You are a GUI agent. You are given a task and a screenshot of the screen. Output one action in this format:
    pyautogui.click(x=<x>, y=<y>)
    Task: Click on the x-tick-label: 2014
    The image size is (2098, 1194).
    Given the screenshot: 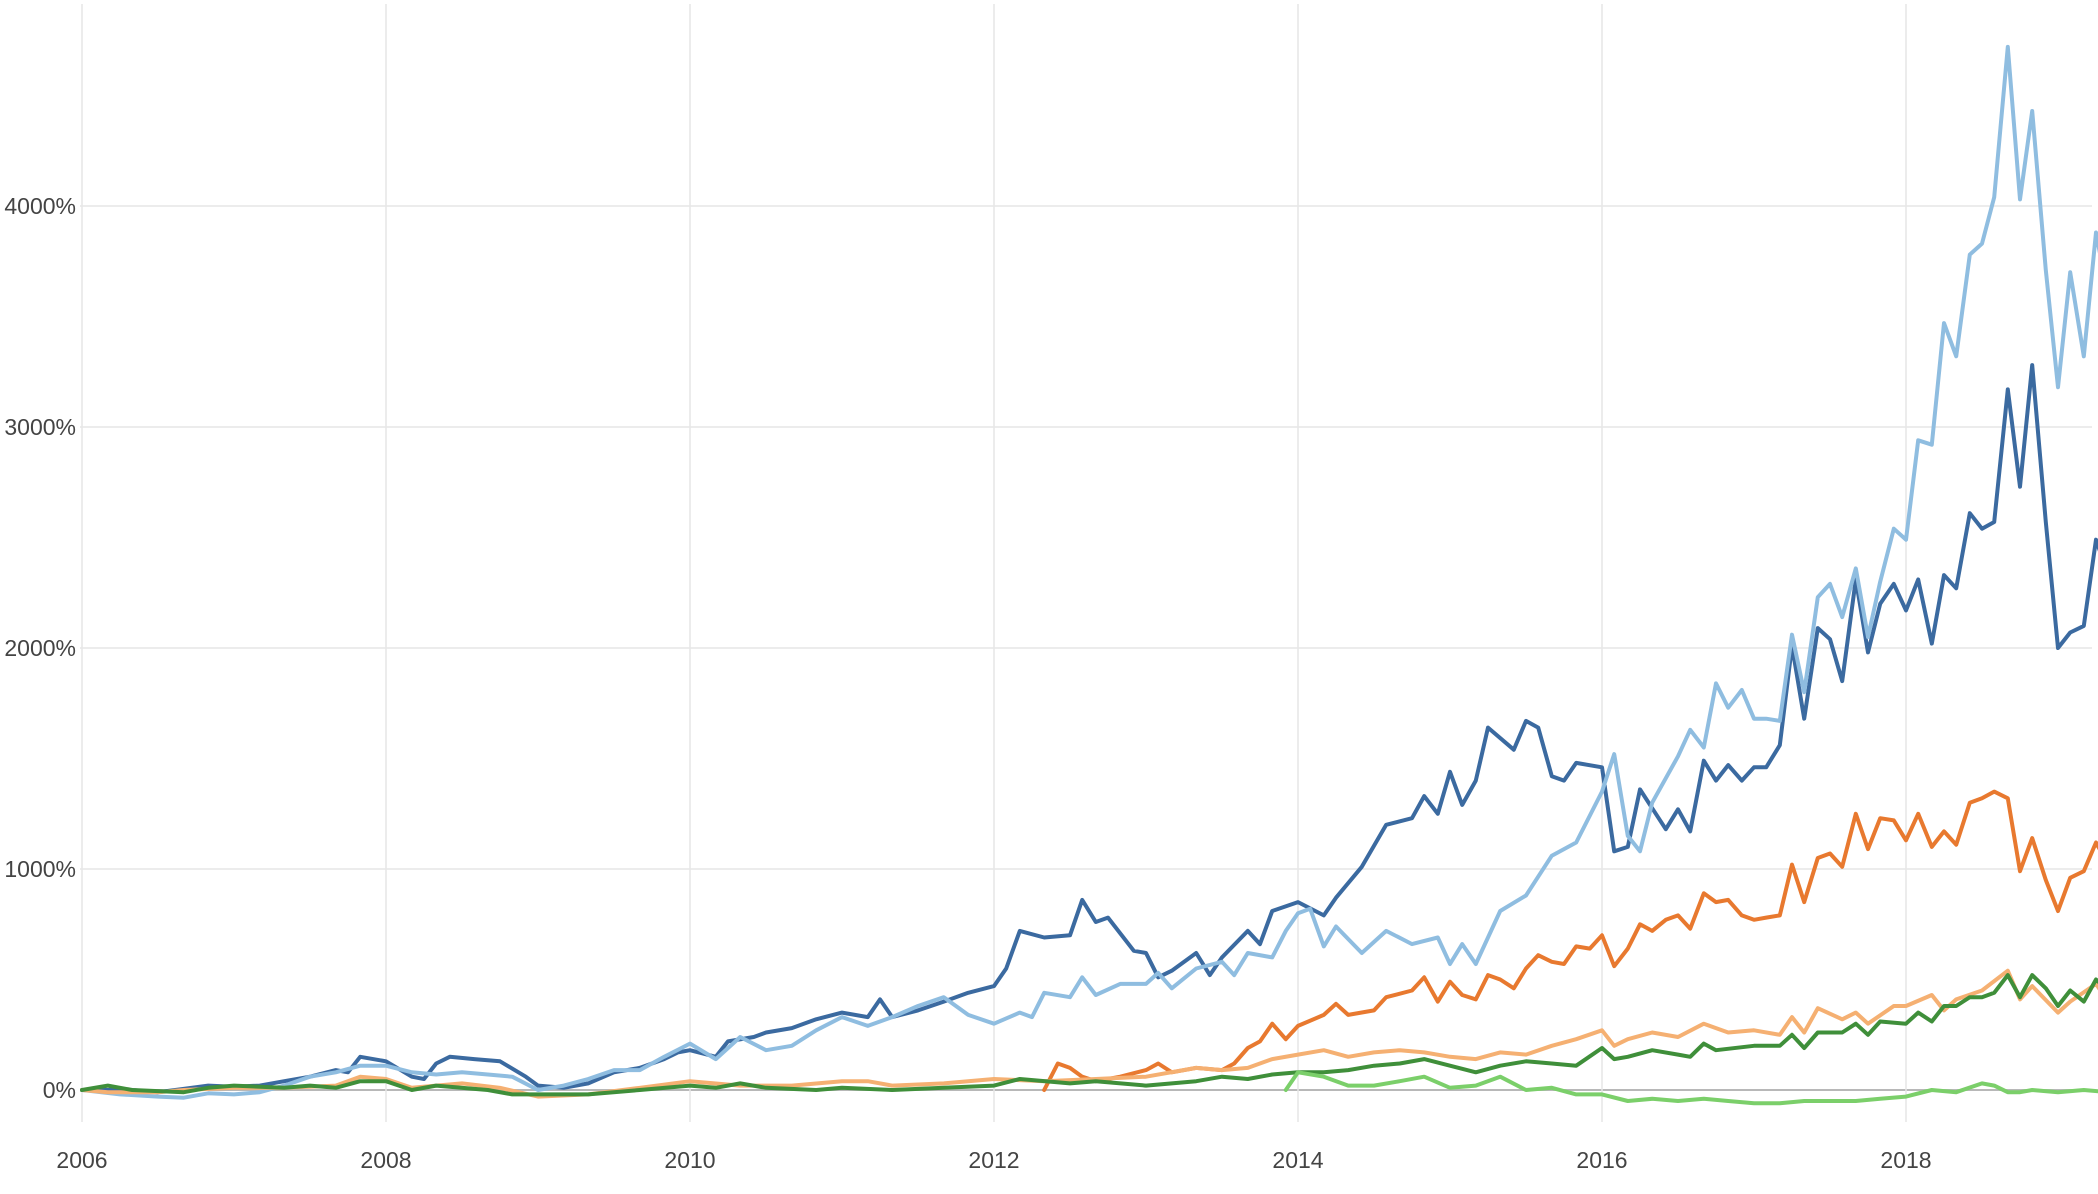 What is the action you would take?
    pyautogui.click(x=1297, y=1160)
    